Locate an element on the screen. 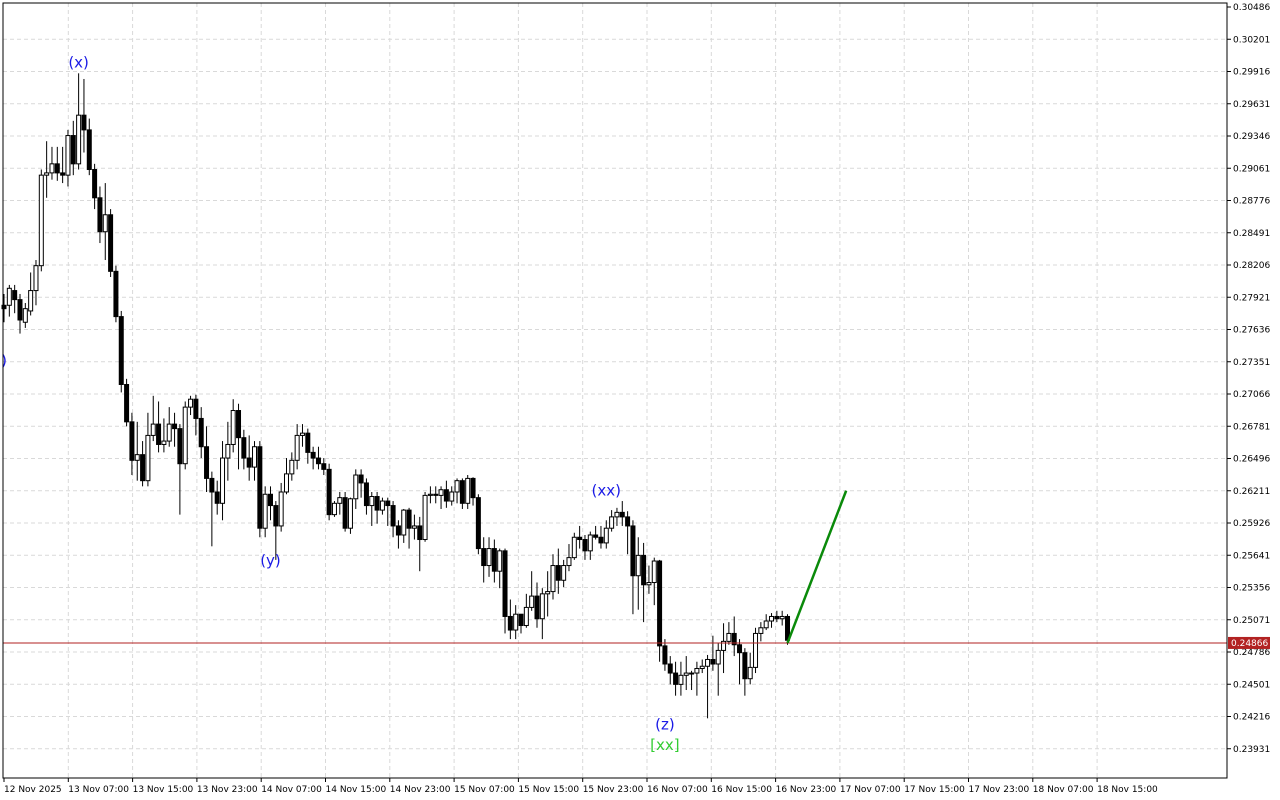 The height and width of the screenshot is (800, 1280). x-tick-label: 12 Nov 2025 is located at coordinates (33, 790).